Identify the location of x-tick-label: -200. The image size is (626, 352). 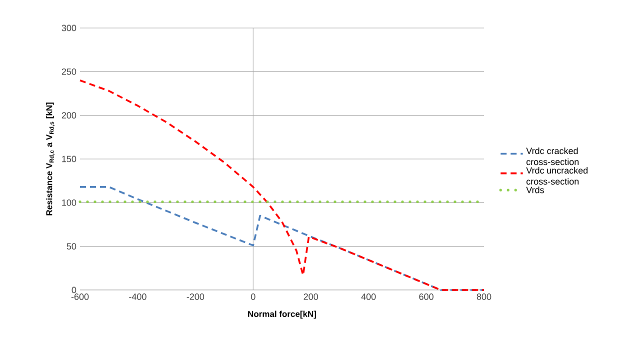
(195, 297).